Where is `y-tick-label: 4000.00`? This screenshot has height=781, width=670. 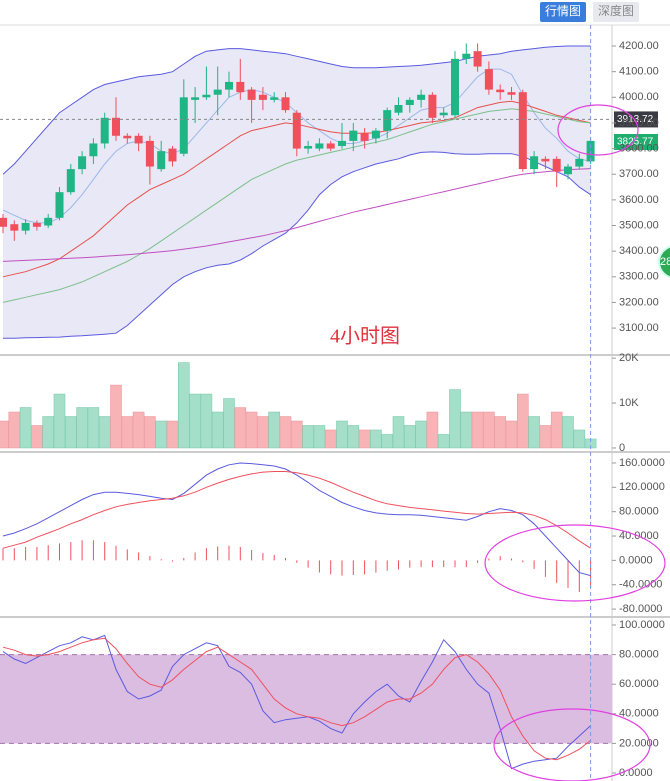
y-tick-label: 4000.00 is located at coordinates (639, 97).